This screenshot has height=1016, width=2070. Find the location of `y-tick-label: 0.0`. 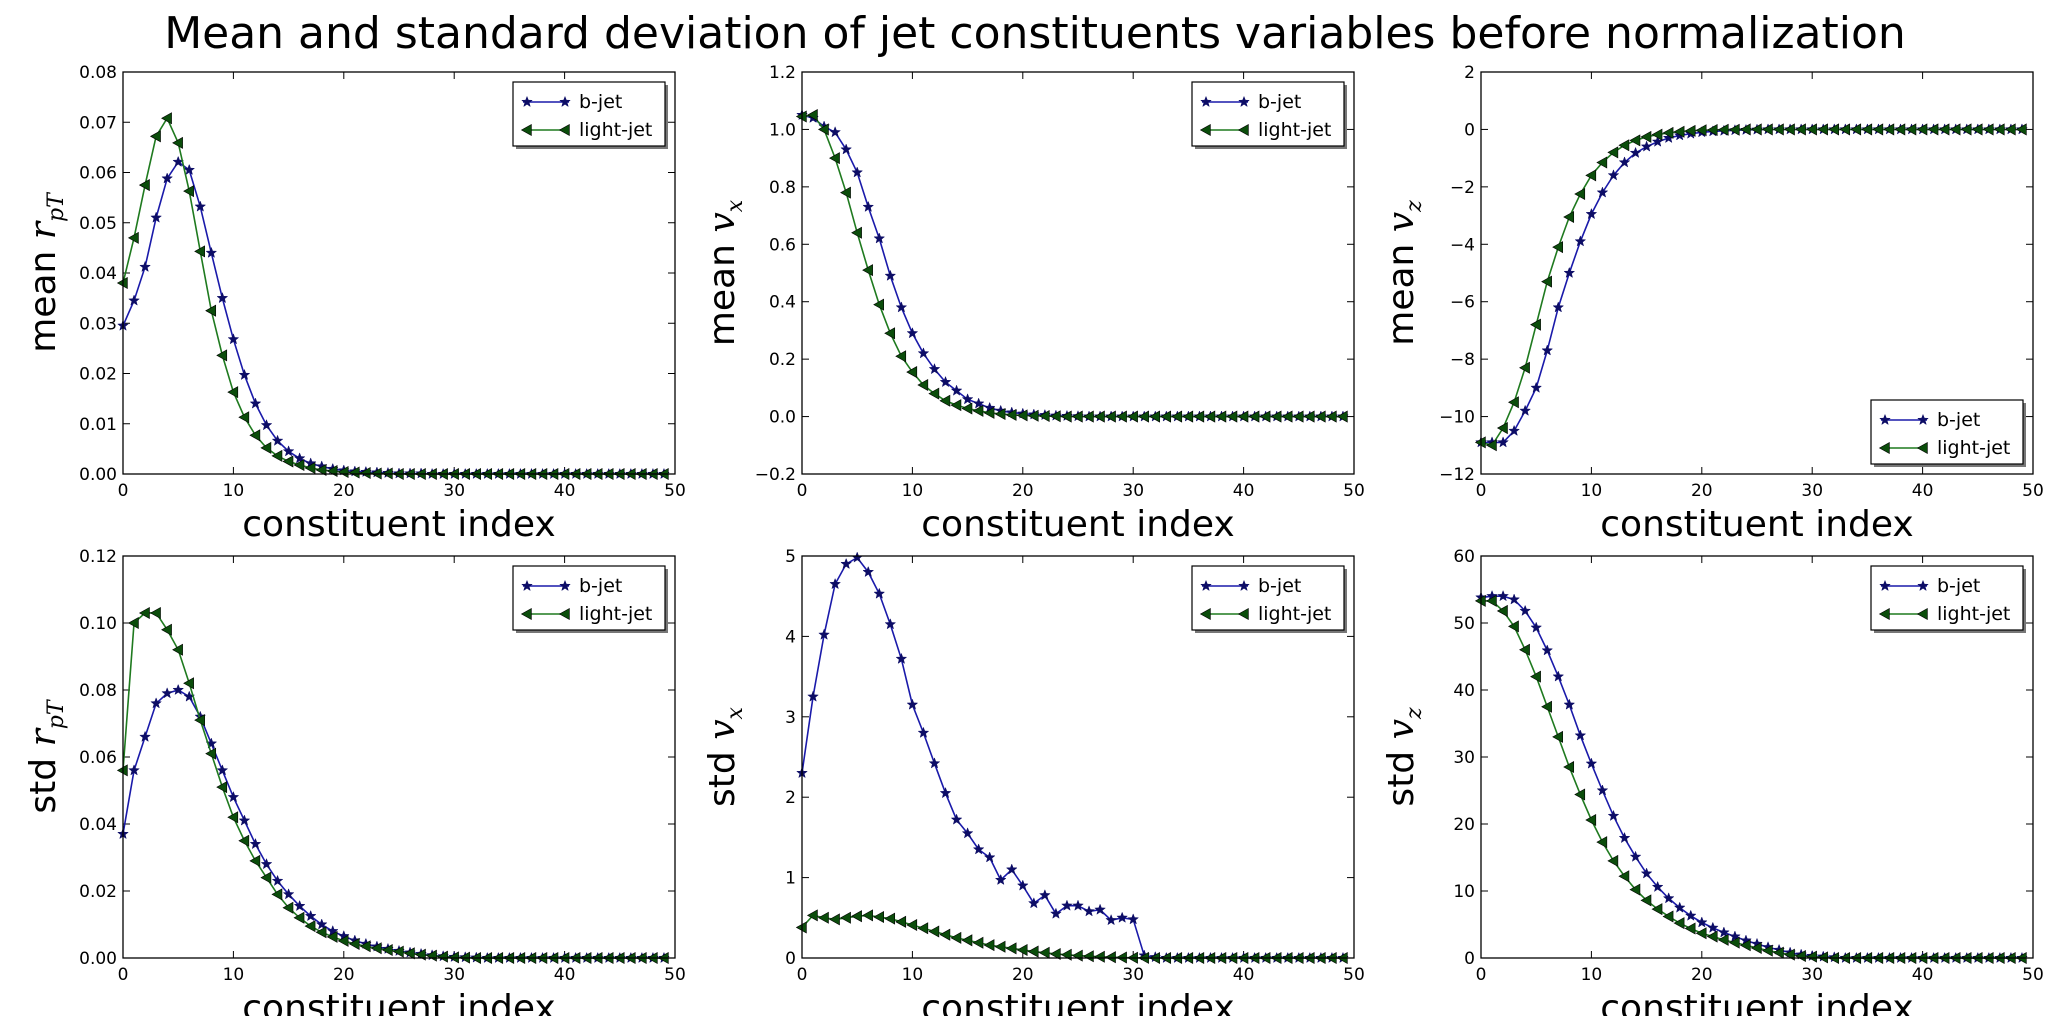

y-tick-label: 0.0 is located at coordinates (782, 418).